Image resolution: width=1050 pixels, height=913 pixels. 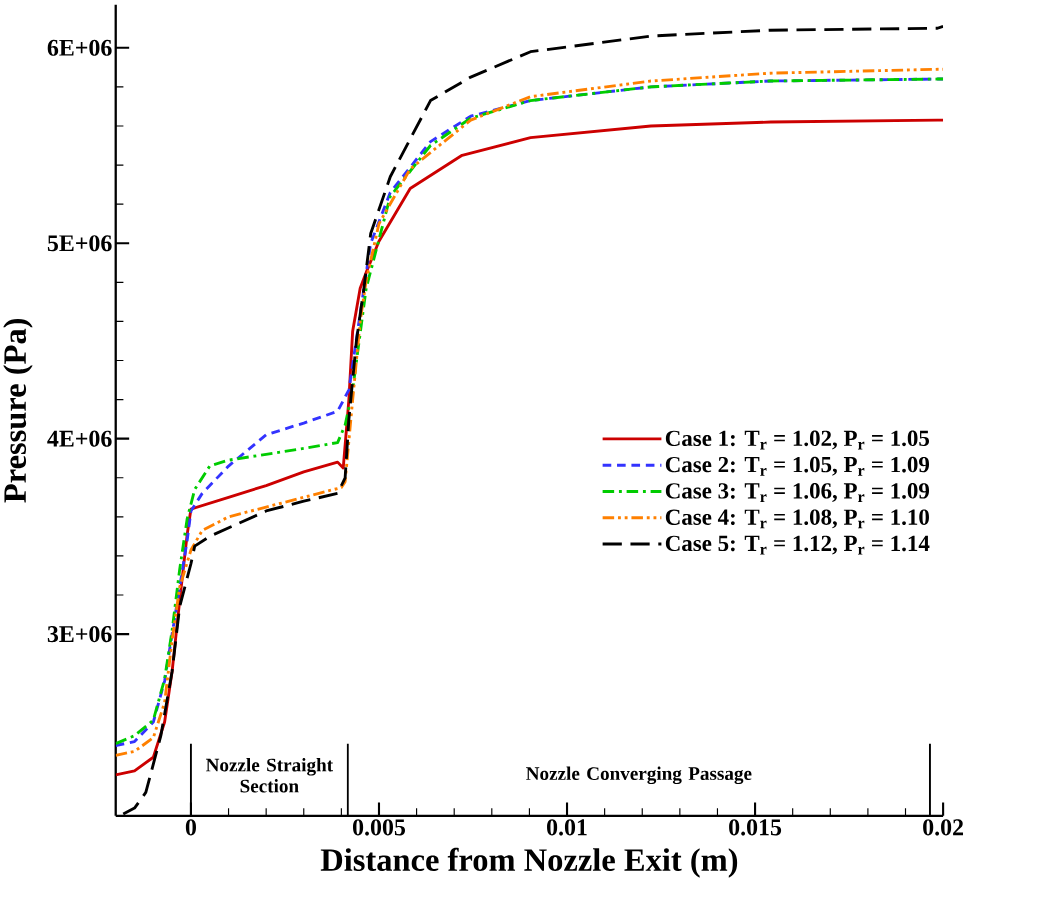 I want to click on y-tick-label: 5E+06, so click(x=79, y=243).